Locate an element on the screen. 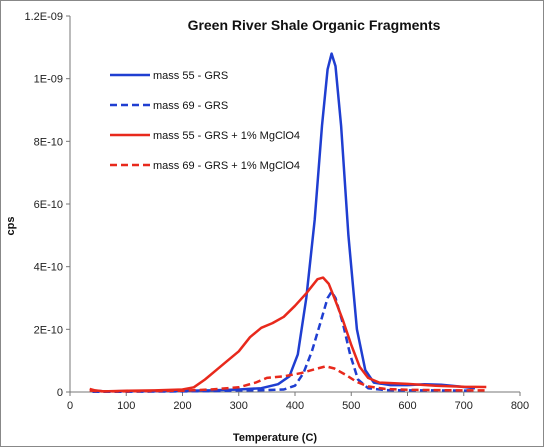  y-tick-label: 2E-10 is located at coordinates (48, 330).